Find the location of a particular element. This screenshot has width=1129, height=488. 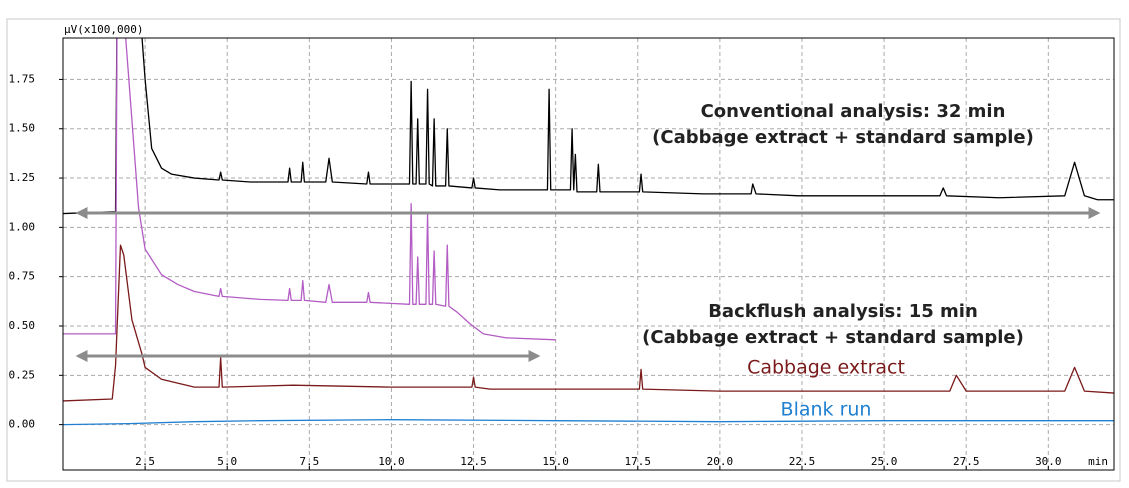

x-tick-label: 22.5 is located at coordinates (802, 461).